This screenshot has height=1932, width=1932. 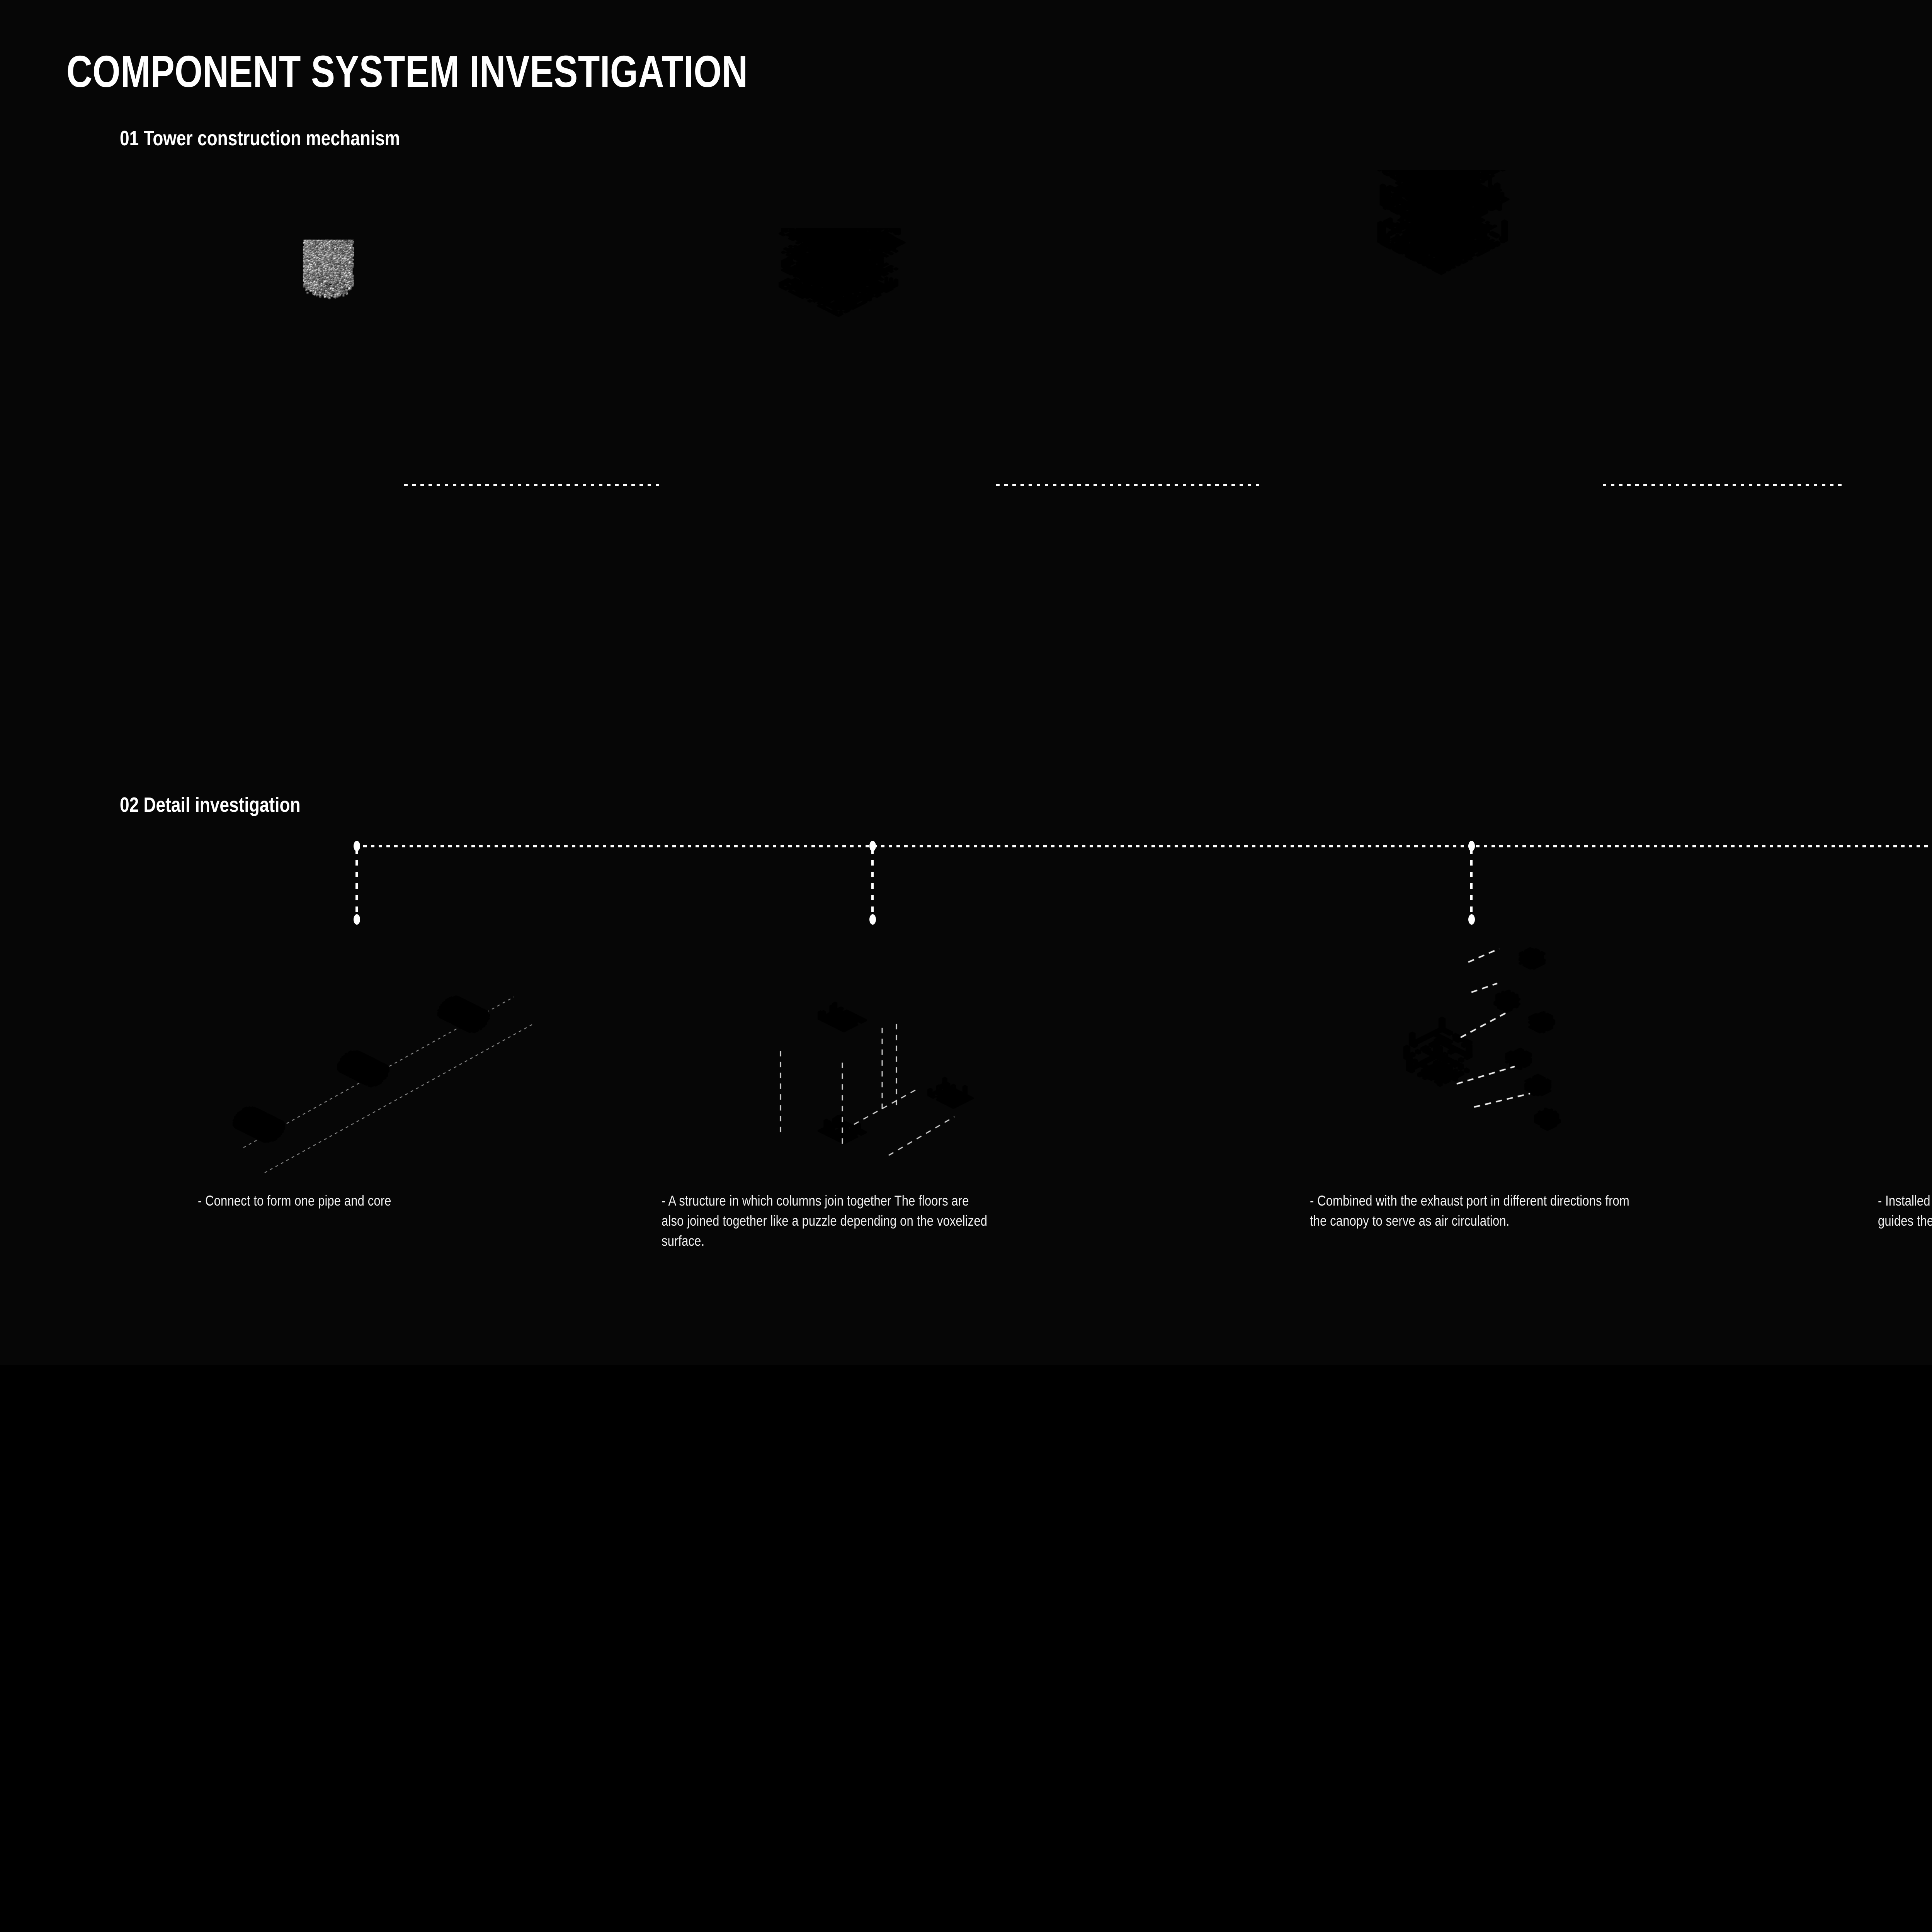 I want to click on detail-model-exhaust-port, so click(x=1461, y=1032).